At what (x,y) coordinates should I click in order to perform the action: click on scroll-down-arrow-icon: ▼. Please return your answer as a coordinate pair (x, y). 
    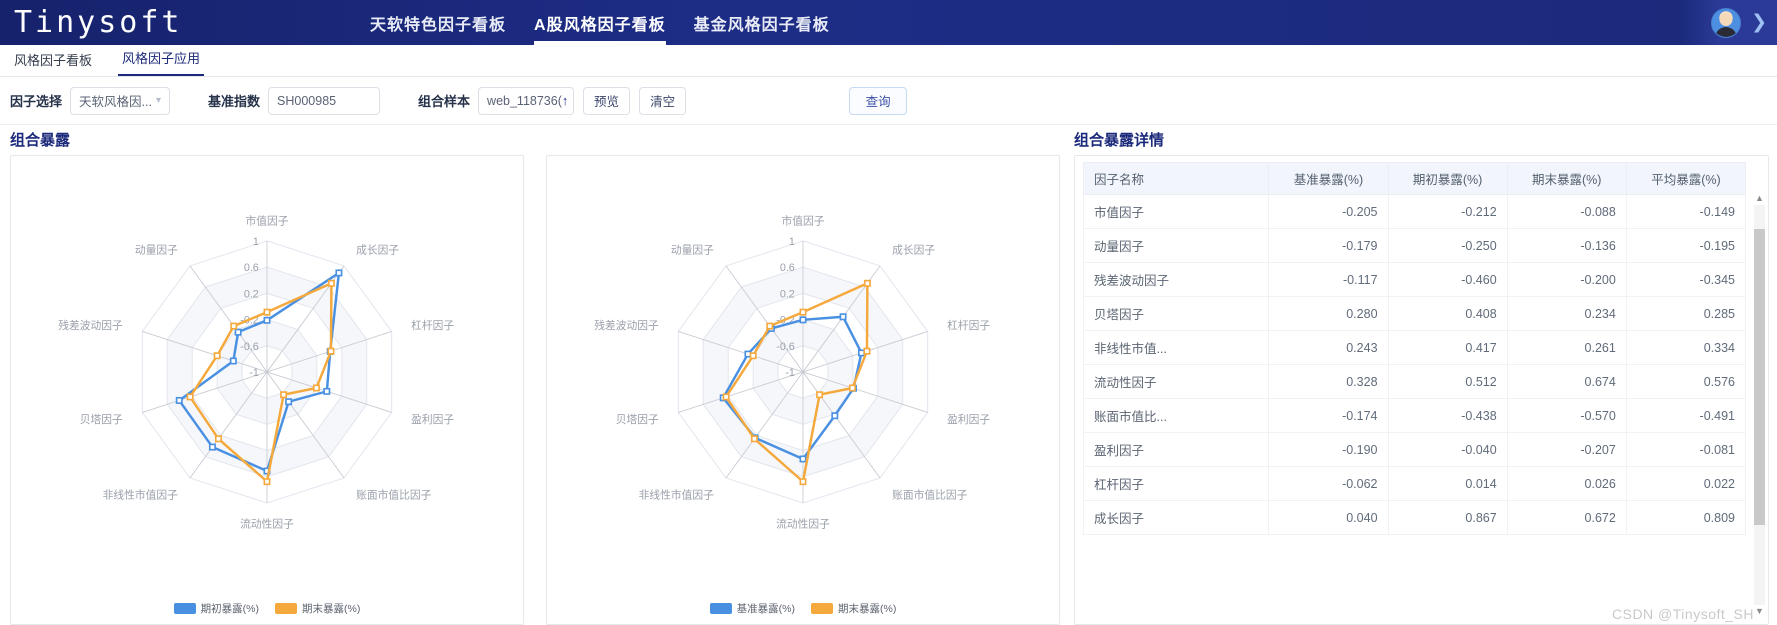
    Looking at the image, I should click on (1759, 611).